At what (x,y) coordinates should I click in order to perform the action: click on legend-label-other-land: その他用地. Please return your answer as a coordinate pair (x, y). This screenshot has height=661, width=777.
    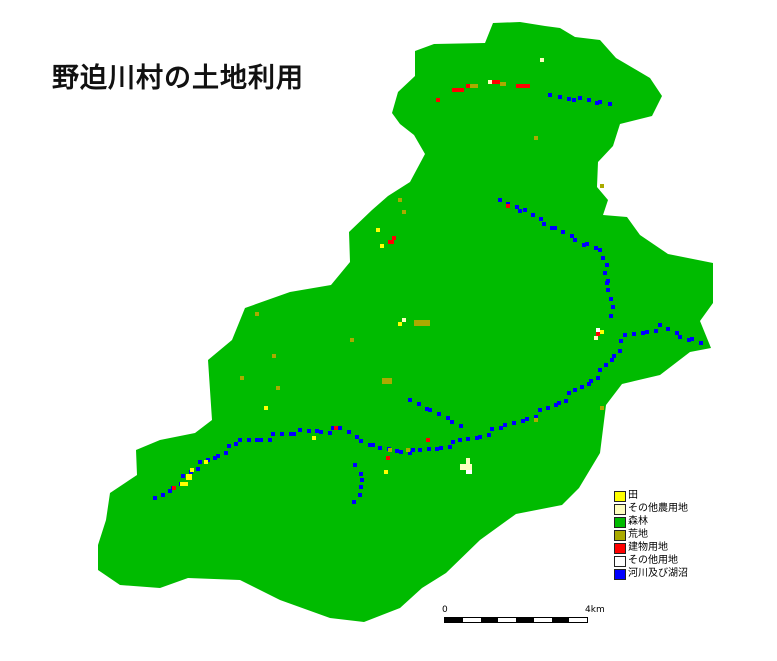
    Looking at the image, I should click on (653, 560).